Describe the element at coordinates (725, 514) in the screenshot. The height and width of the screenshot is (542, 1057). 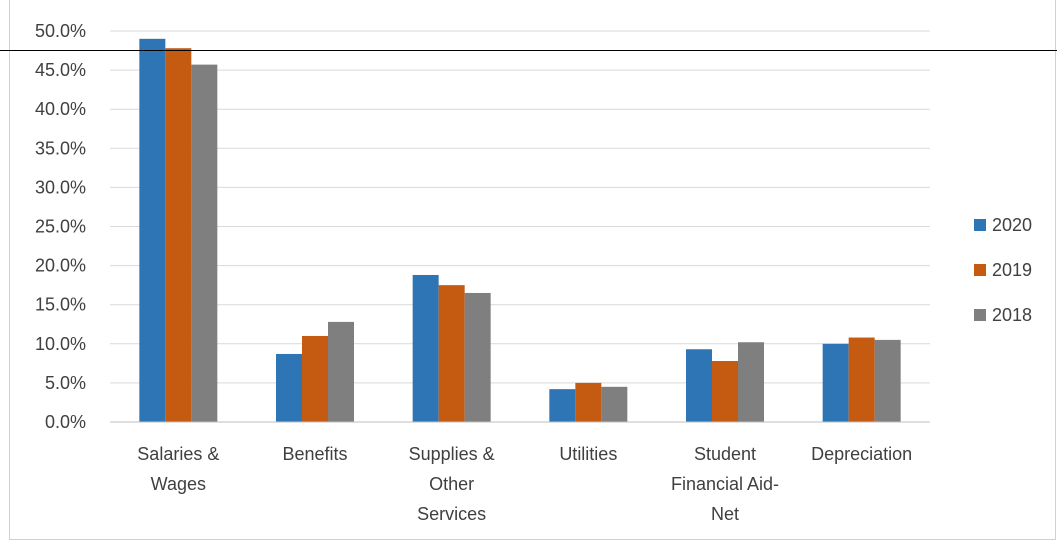
I see `x-category-label-line: Net` at that location.